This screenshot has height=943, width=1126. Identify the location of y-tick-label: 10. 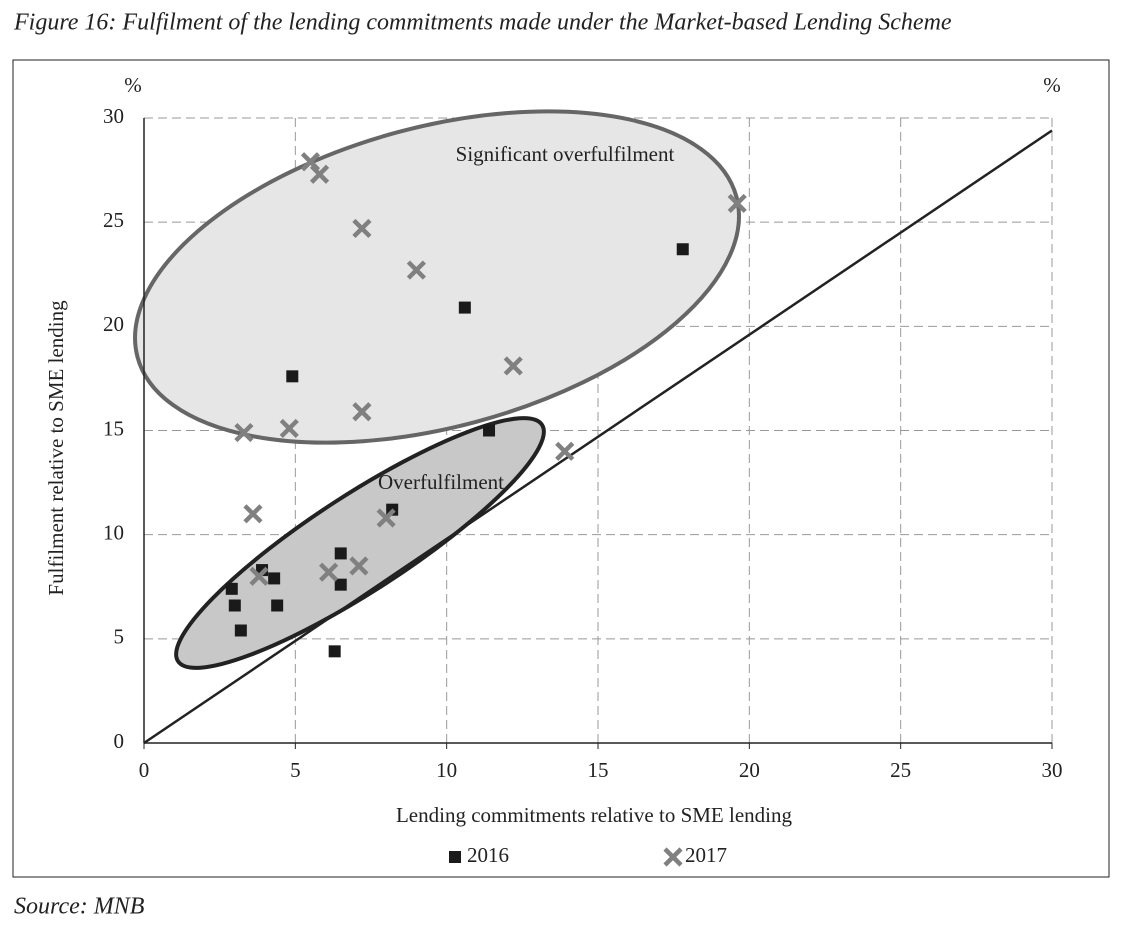
(113, 532).